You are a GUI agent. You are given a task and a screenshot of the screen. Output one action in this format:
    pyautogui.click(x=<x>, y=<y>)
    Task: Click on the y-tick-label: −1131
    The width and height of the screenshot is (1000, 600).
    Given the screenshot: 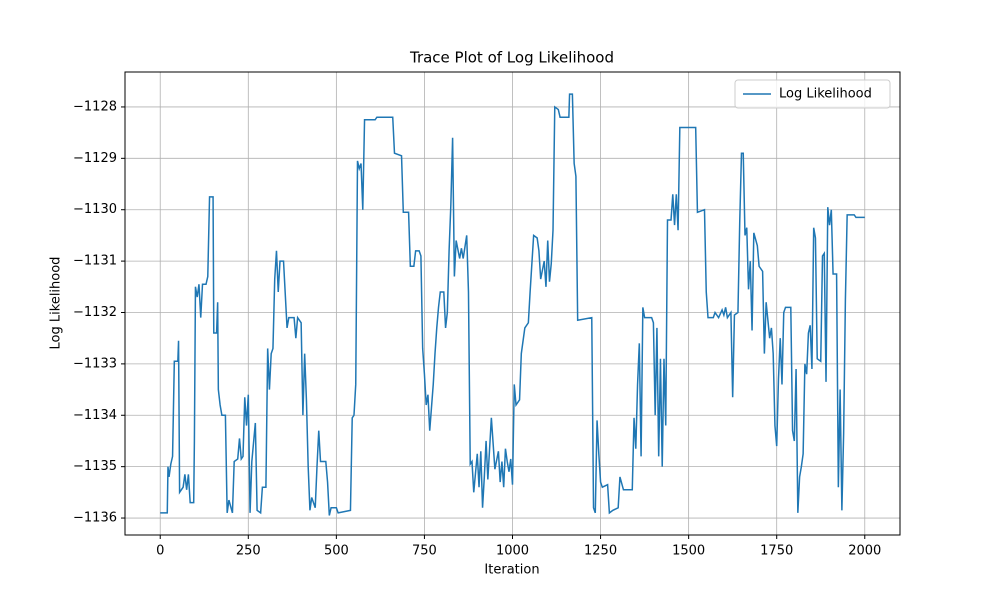 What is the action you would take?
    pyautogui.click(x=95, y=261)
    